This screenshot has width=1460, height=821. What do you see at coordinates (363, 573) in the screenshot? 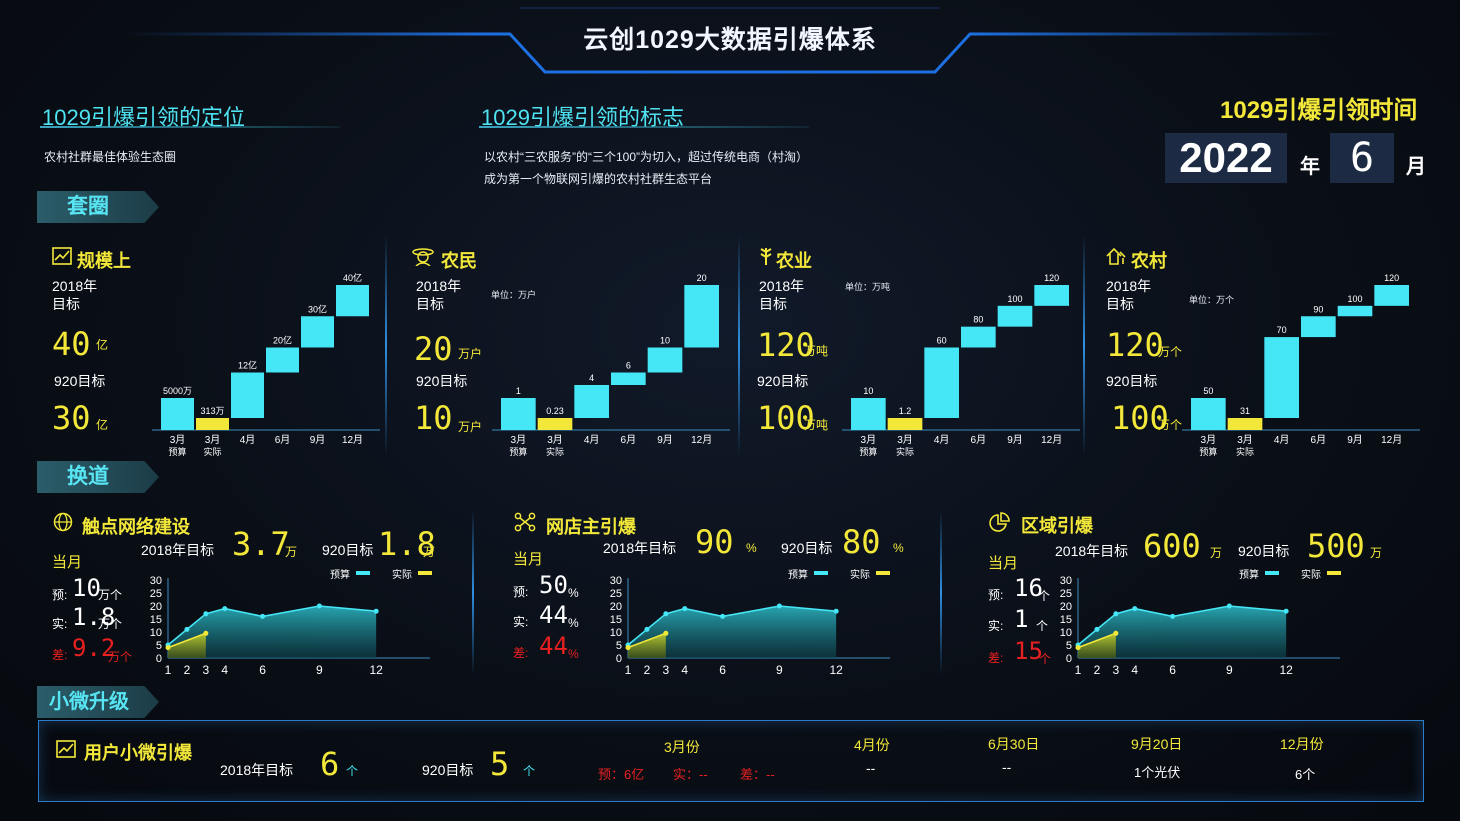
I see `legend-budget-swatch` at bounding box center [363, 573].